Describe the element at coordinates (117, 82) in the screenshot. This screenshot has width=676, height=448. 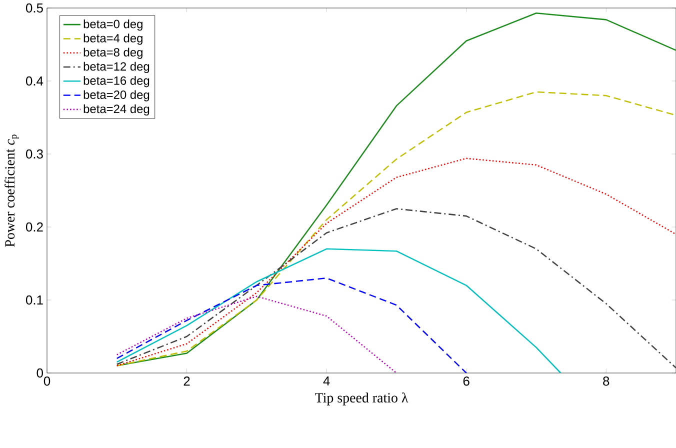
I see `legend-label: beta=16 deg` at that location.